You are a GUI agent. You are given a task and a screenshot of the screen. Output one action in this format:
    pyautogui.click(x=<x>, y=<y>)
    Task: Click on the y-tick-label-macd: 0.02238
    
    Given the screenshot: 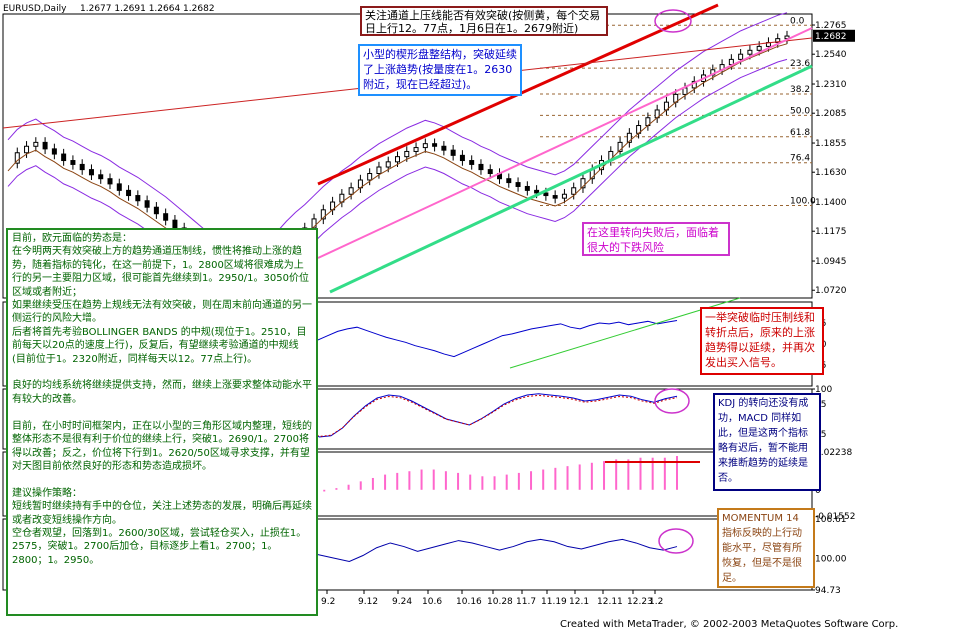 What is the action you would take?
    pyautogui.click(x=833, y=453)
    